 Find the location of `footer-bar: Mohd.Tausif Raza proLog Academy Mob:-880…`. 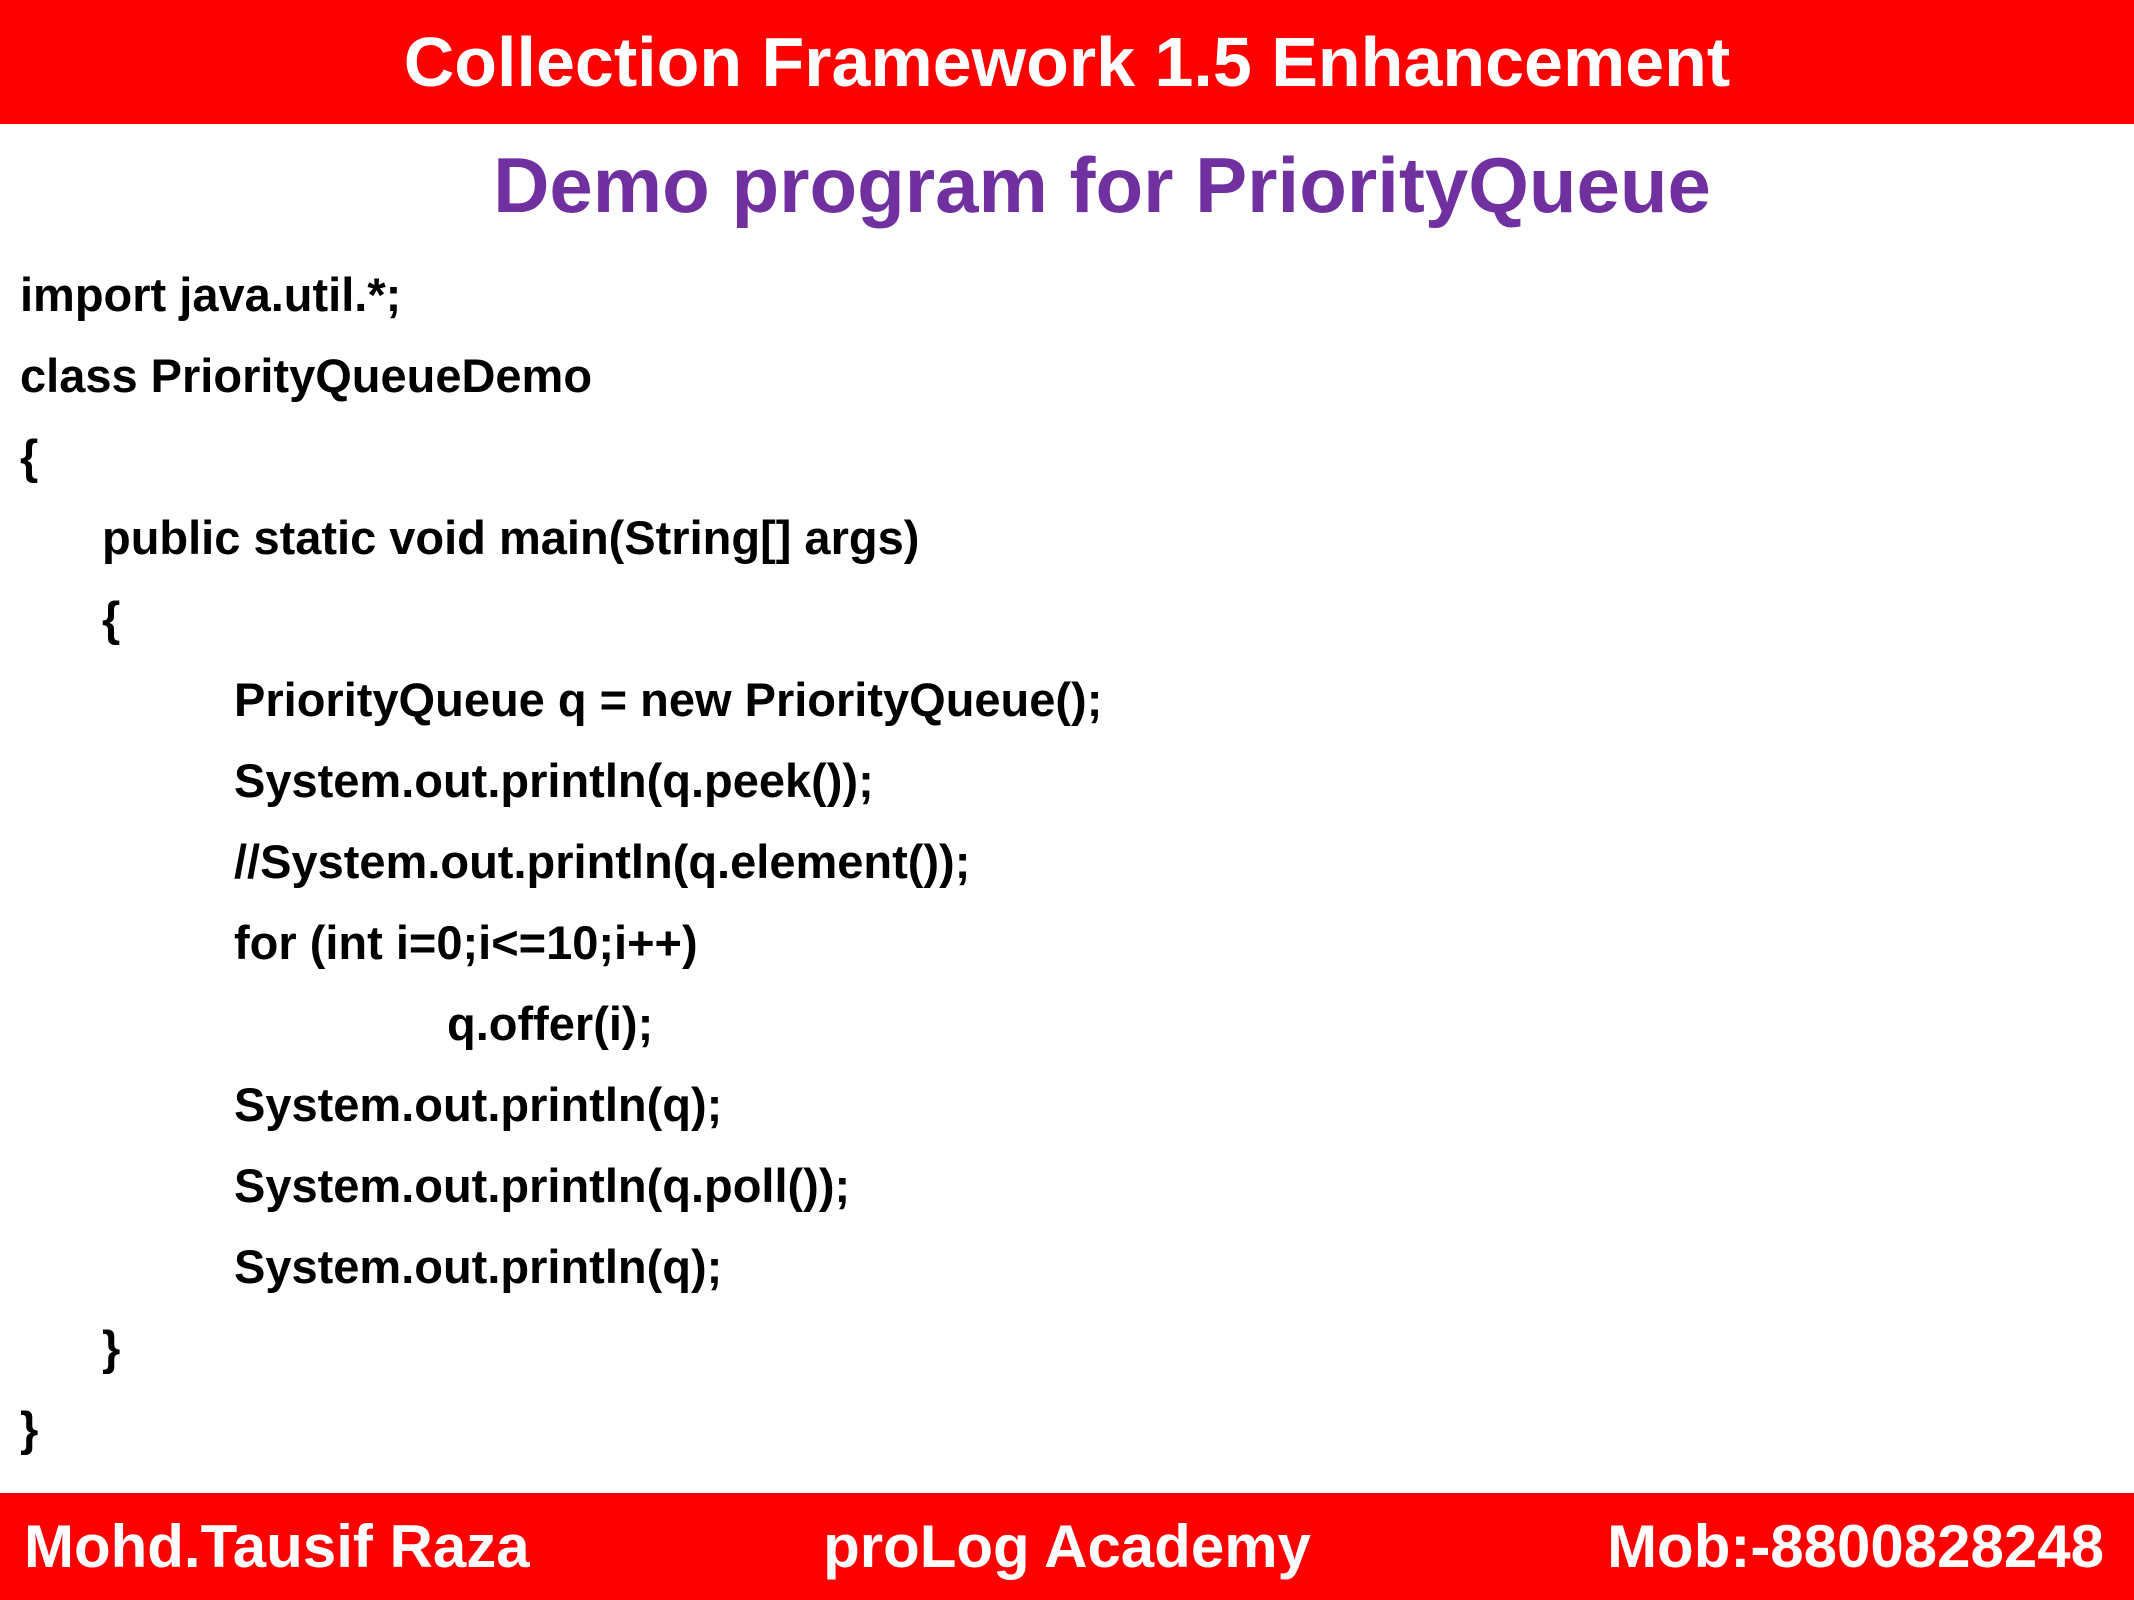

footer-bar: Mohd.Tausif Raza proLog Academy Mob:-880… is located at coordinates (1067, 1546).